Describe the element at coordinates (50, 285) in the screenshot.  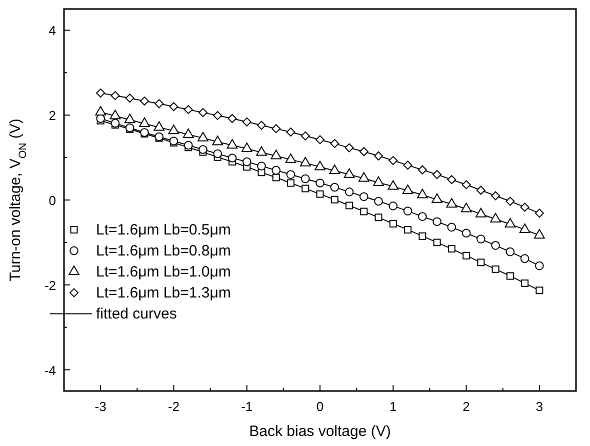
I see `y-tick-label: -2` at that location.